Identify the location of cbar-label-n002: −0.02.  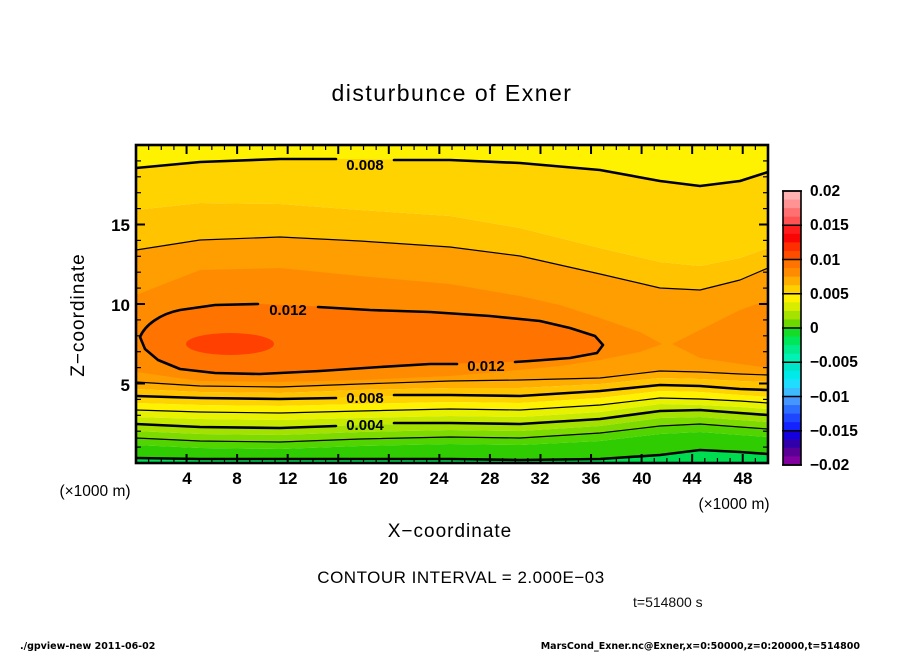
(829, 465).